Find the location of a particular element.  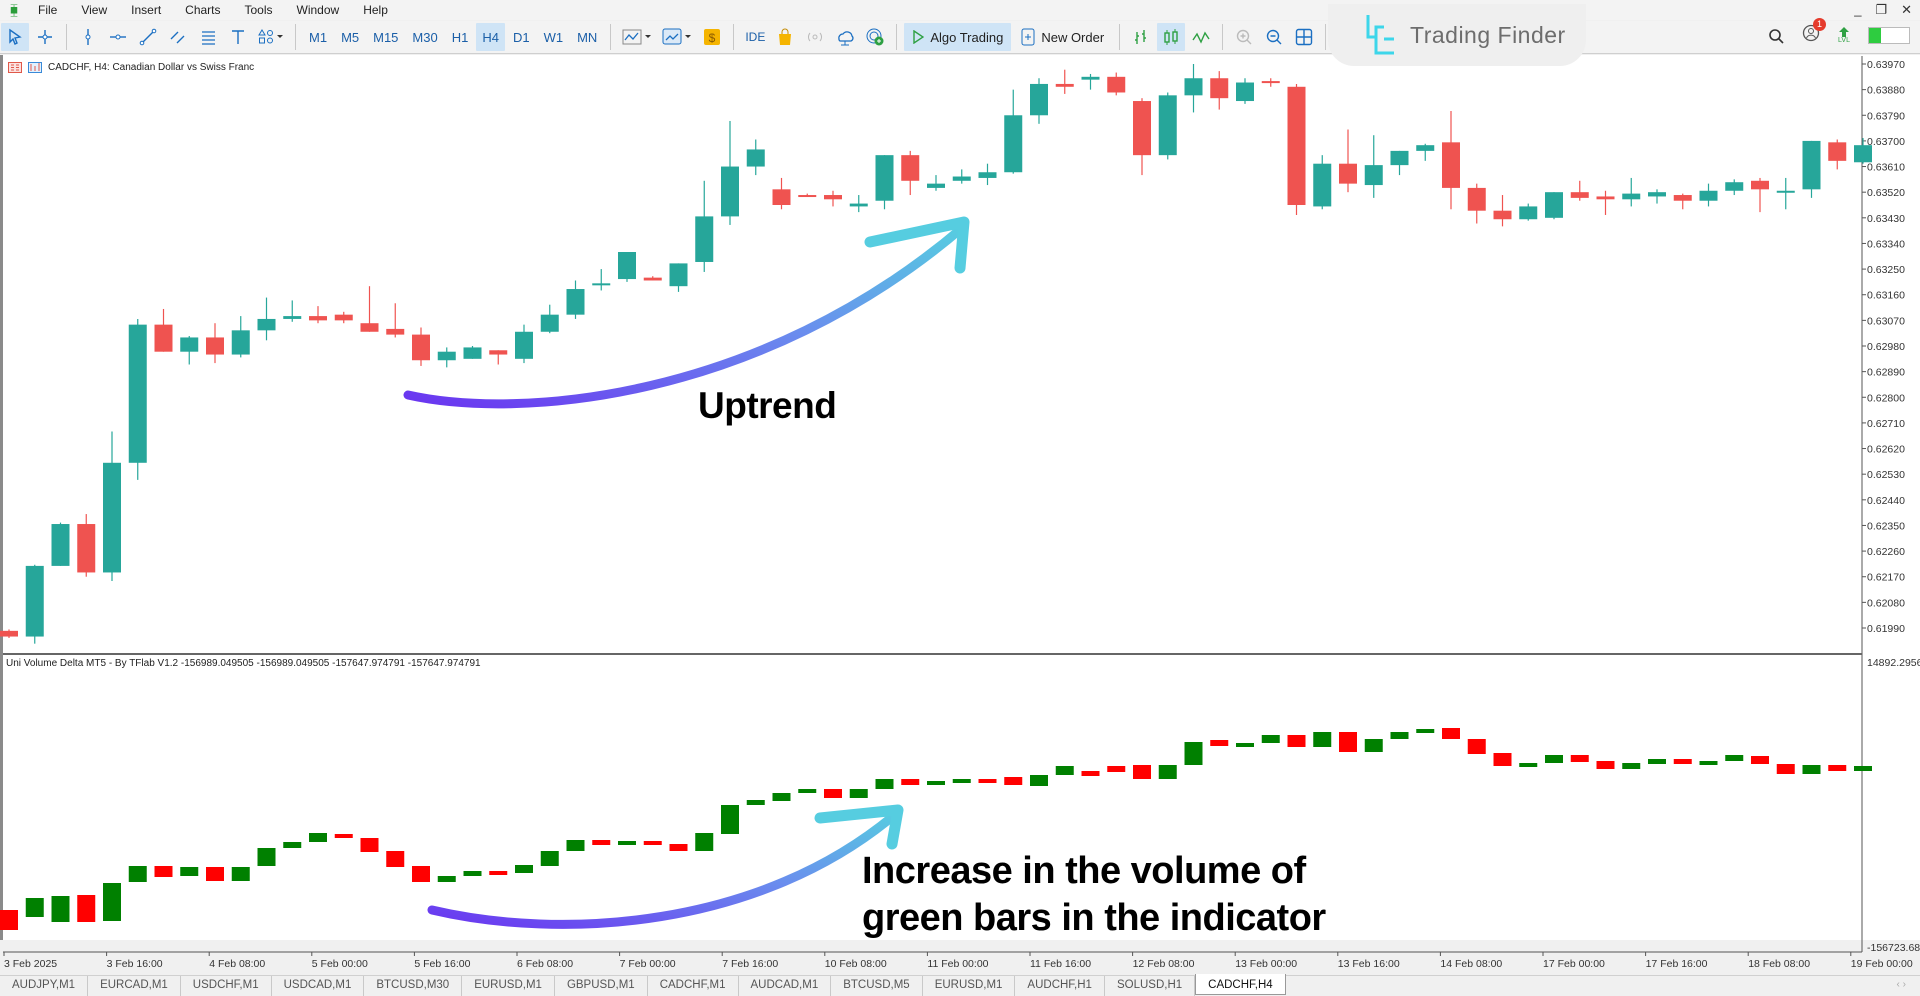

price-tick-label: 0.63970 is located at coordinates (1886, 65).